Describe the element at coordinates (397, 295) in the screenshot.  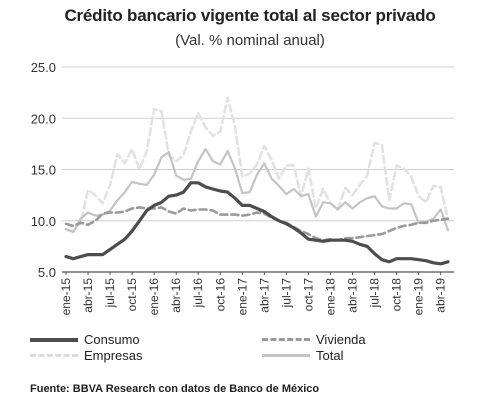
I see `x-tick-label: oct-18` at that location.